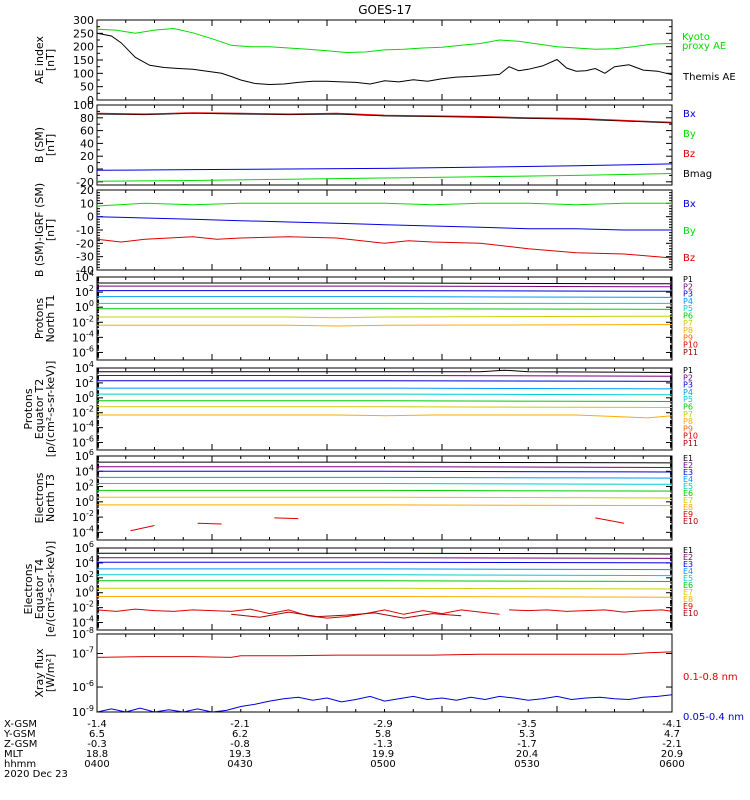  What do you see at coordinates (710, 677) in the screenshot?
I see `legend-item: 0.1-0.8 nm` at bounding box center [710, 677].